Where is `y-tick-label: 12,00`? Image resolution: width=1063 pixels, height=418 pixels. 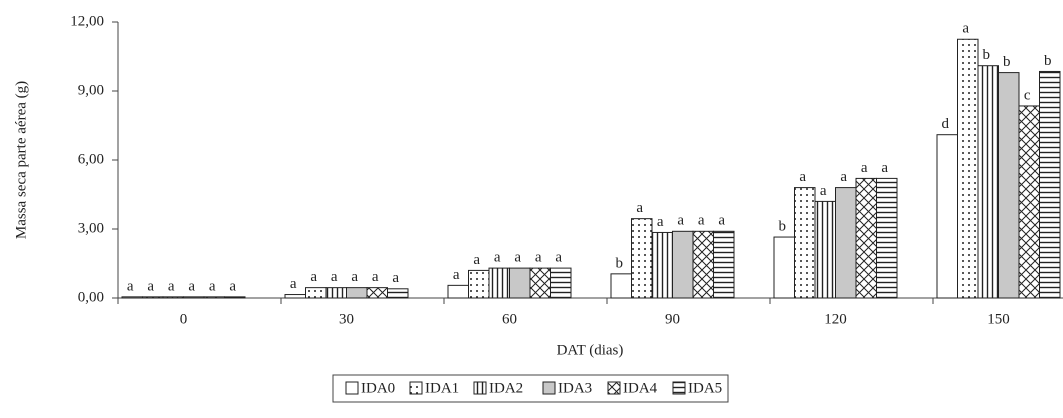
y-tick-label: 12,00 is located at coordinates (87, 21).